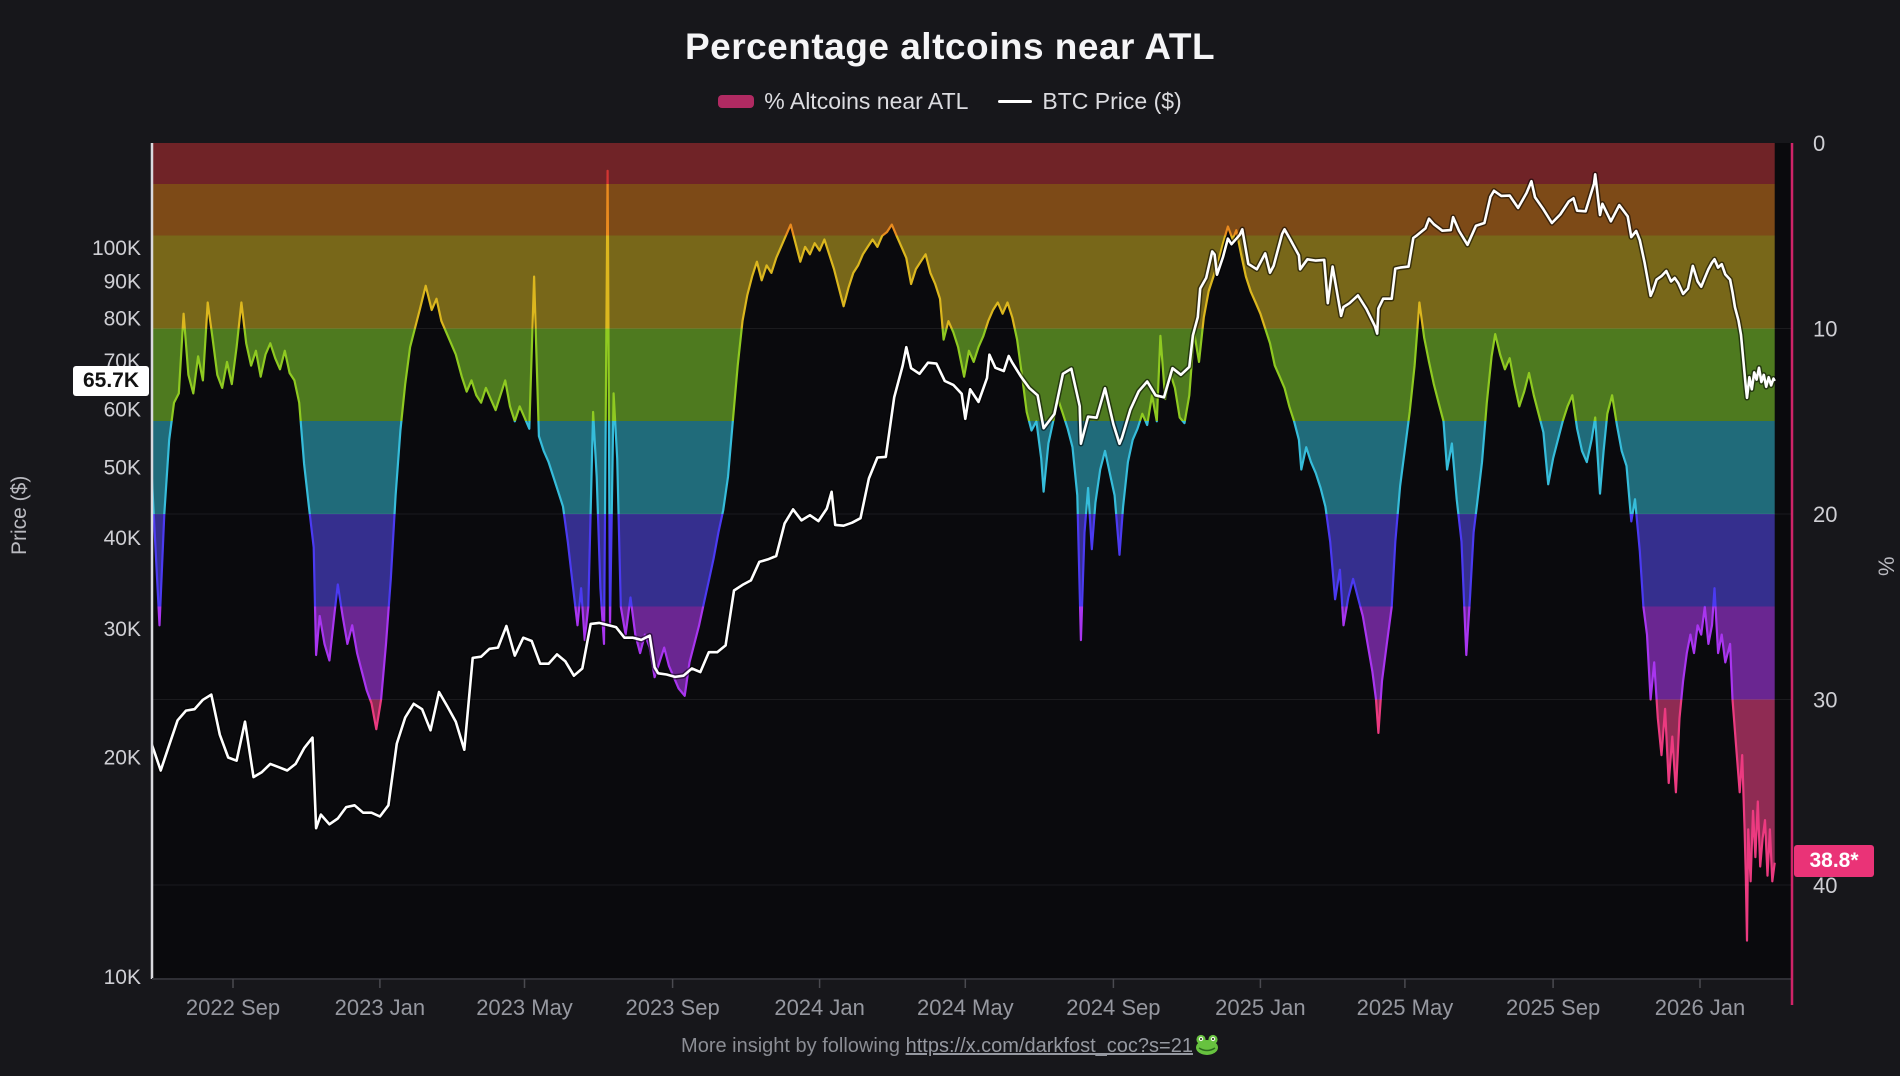 This screenshot has width=1900, height=1076. What do you see at coordinates (1825, 329) in the screenshot?
I see `pct-tick-label: 10` at bounding box center [1825, 329].